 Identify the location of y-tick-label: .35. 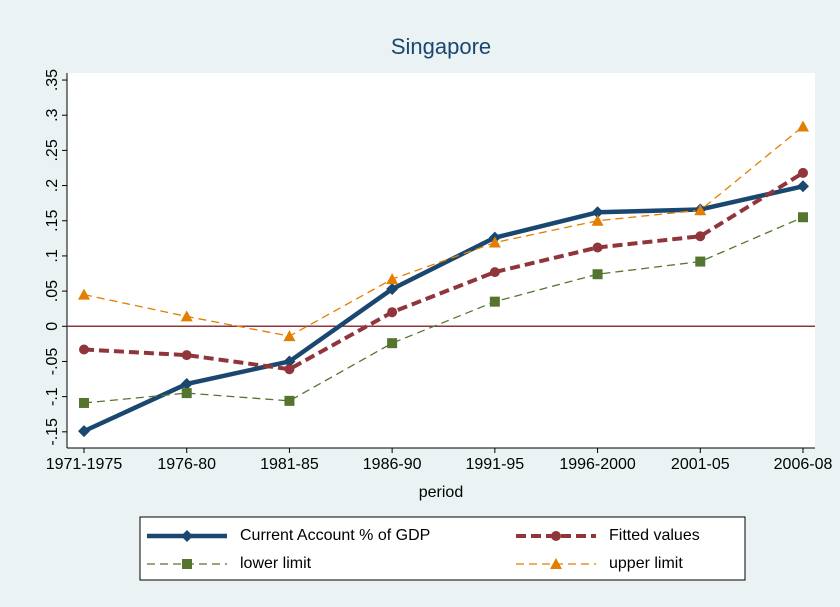
(52, 80).